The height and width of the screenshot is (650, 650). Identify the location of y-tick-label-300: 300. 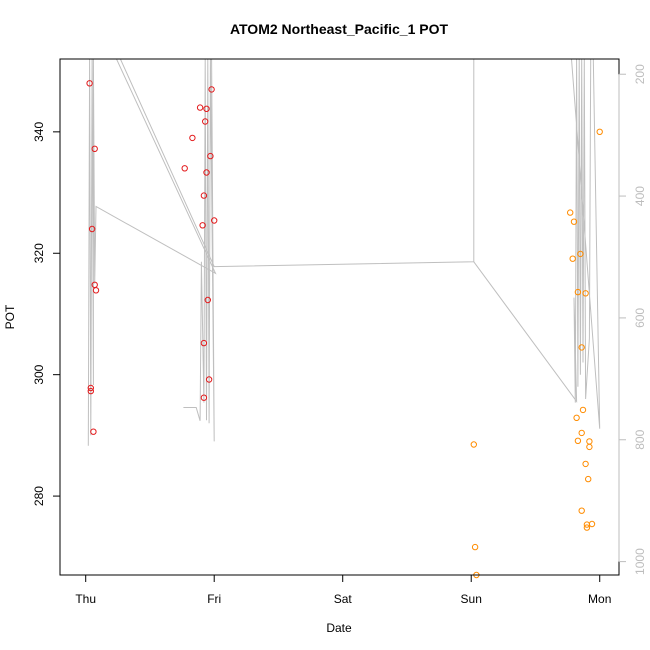
(39, 374).